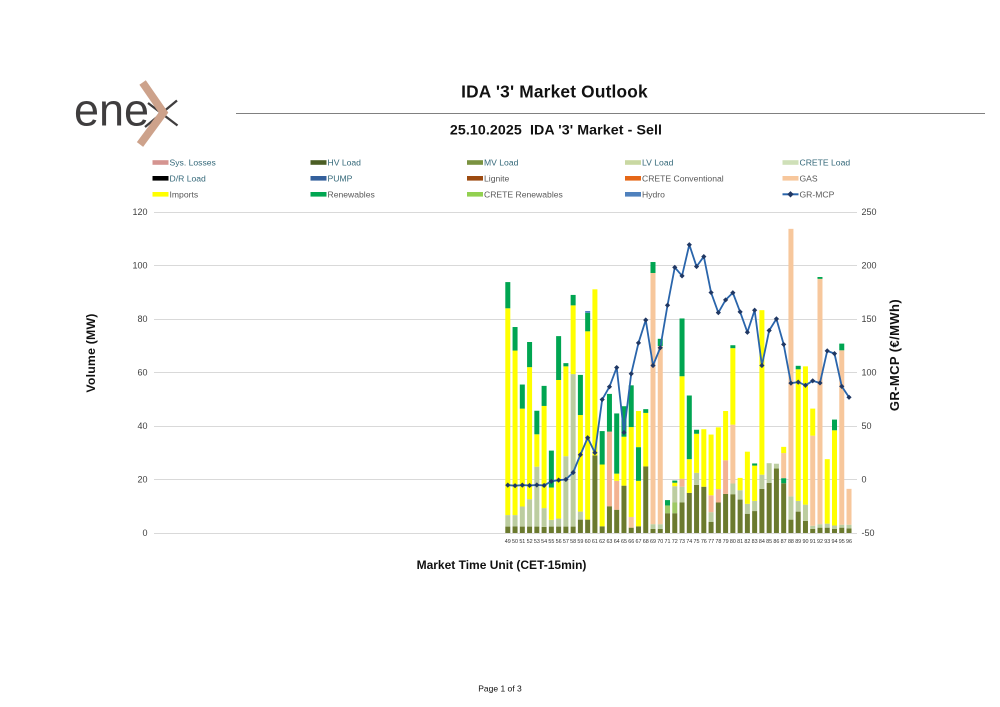  I want to click on svg-text: 120, so click(139, 212).